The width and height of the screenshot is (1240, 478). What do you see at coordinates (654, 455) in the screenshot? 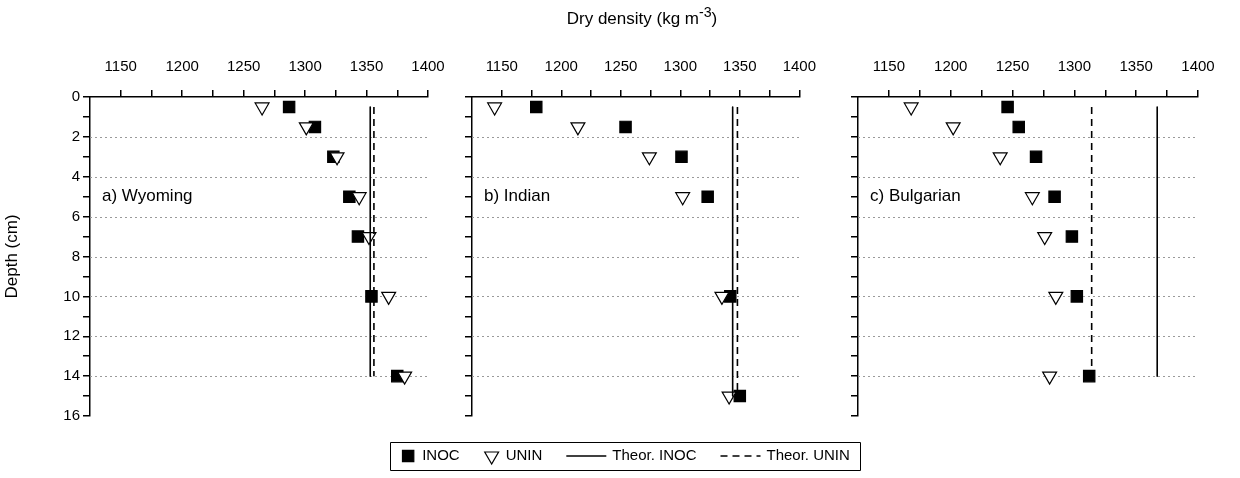
I see `legend-label: Theor. INOC` at bounding box center [654, 455].